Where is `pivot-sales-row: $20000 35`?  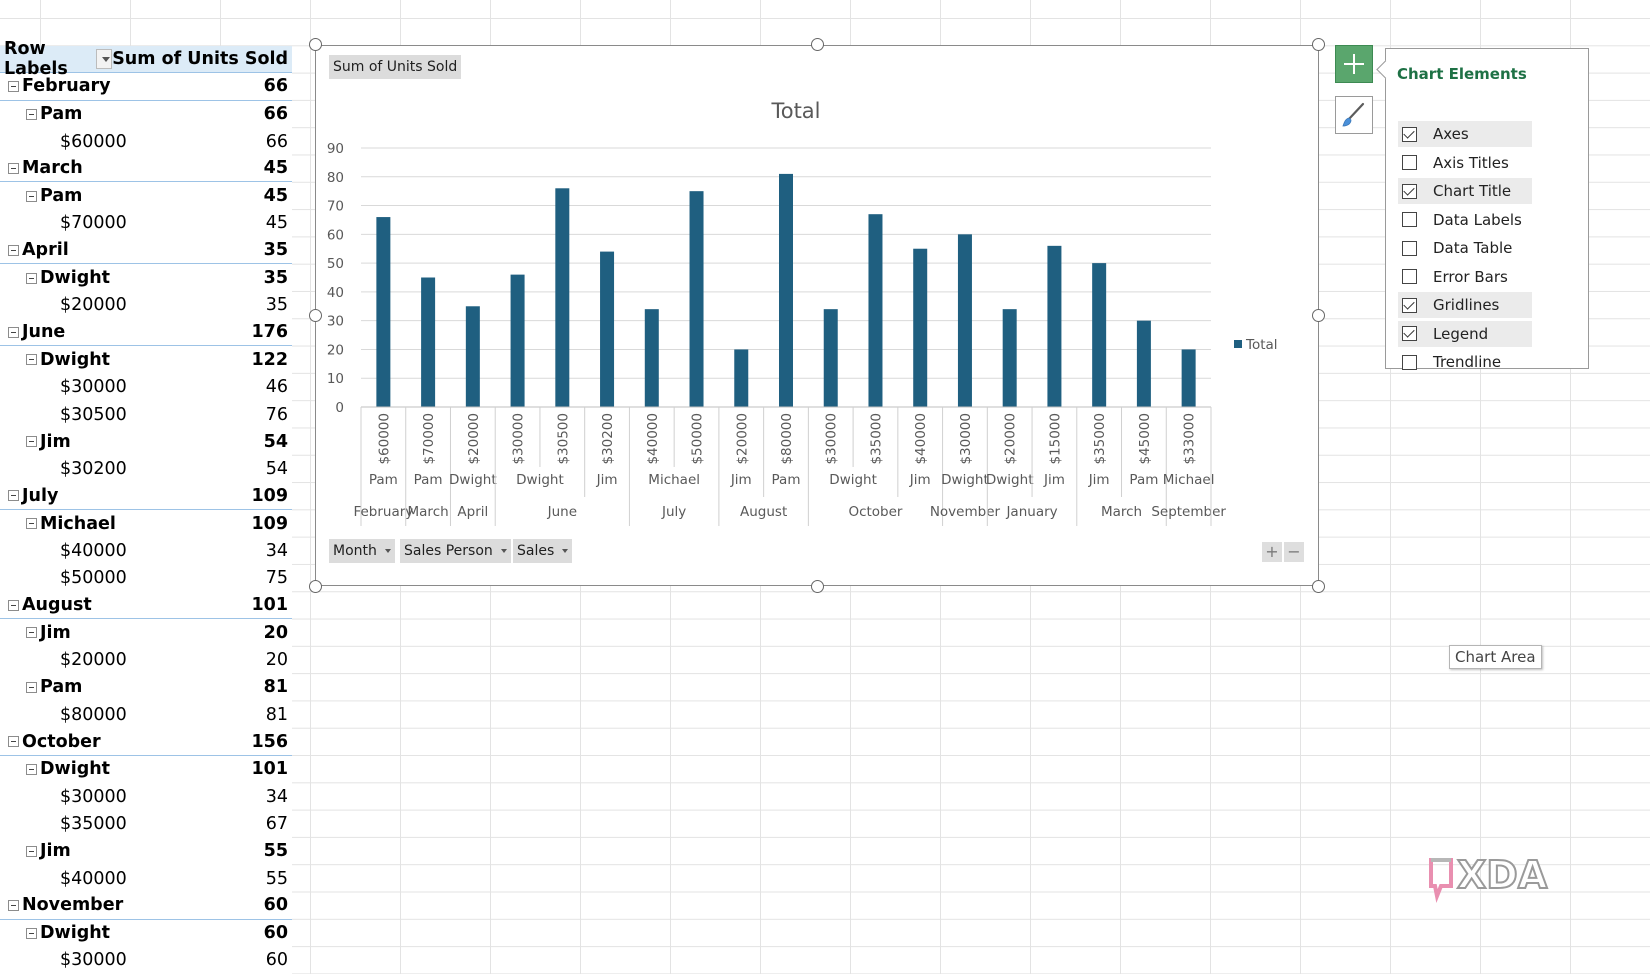 pivot-sales-row: $20000 35 is located at coordinates (146, 305).